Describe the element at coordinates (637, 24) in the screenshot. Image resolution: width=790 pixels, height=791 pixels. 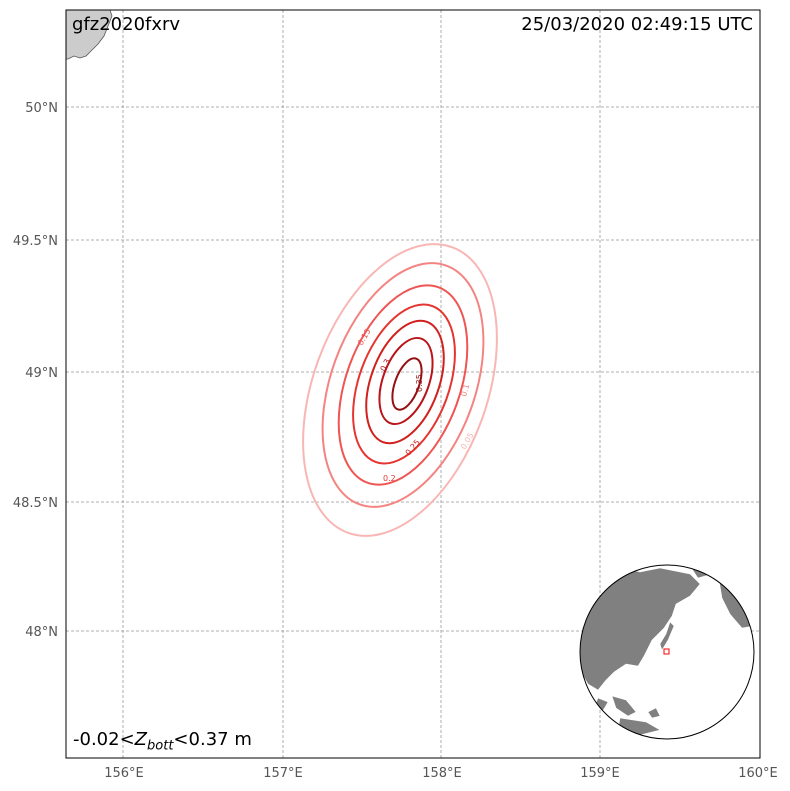
I see `event-timestamp: 25/03/2020 02:49:15 UTC` at that location.